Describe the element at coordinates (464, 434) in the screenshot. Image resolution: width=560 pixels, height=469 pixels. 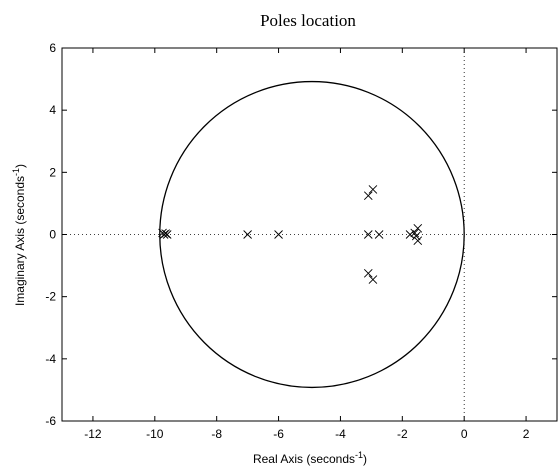
I see `x-tick-label: 0` at that location.